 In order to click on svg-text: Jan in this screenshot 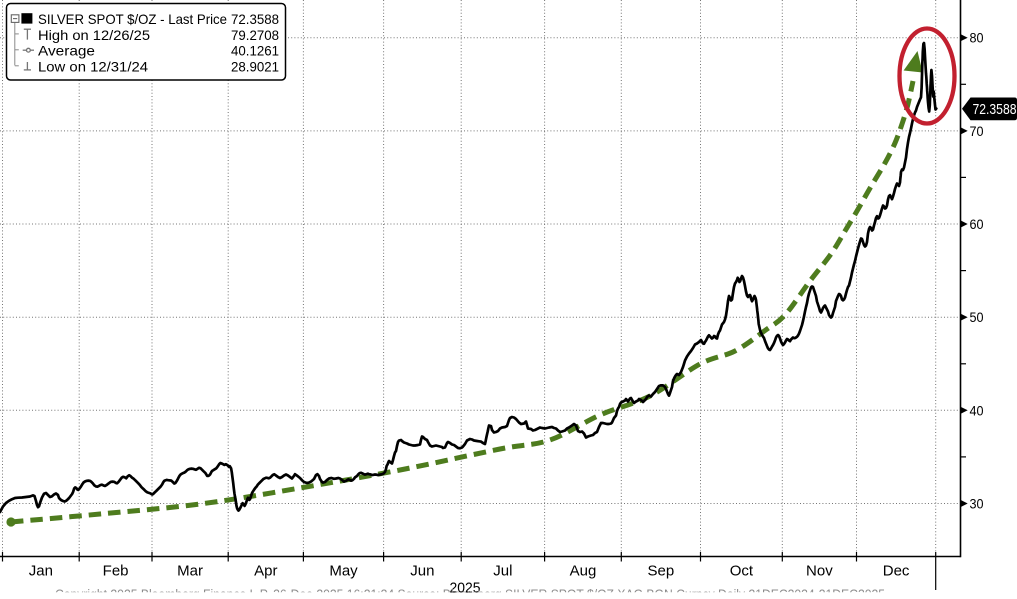, I will do `click(41, 571)`.